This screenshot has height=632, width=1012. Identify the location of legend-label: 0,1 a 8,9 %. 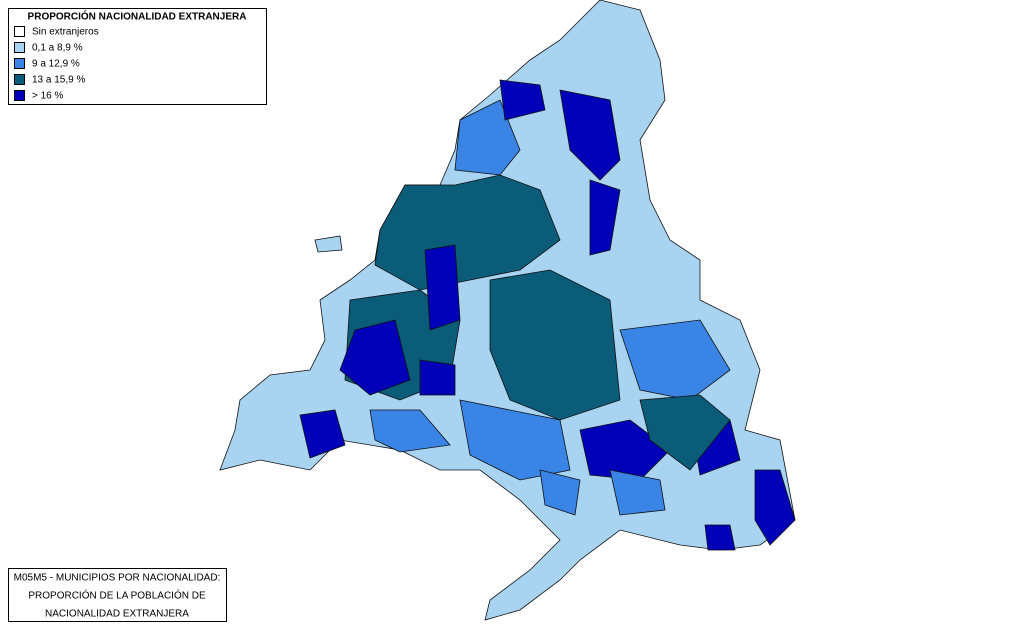
(57, 48).